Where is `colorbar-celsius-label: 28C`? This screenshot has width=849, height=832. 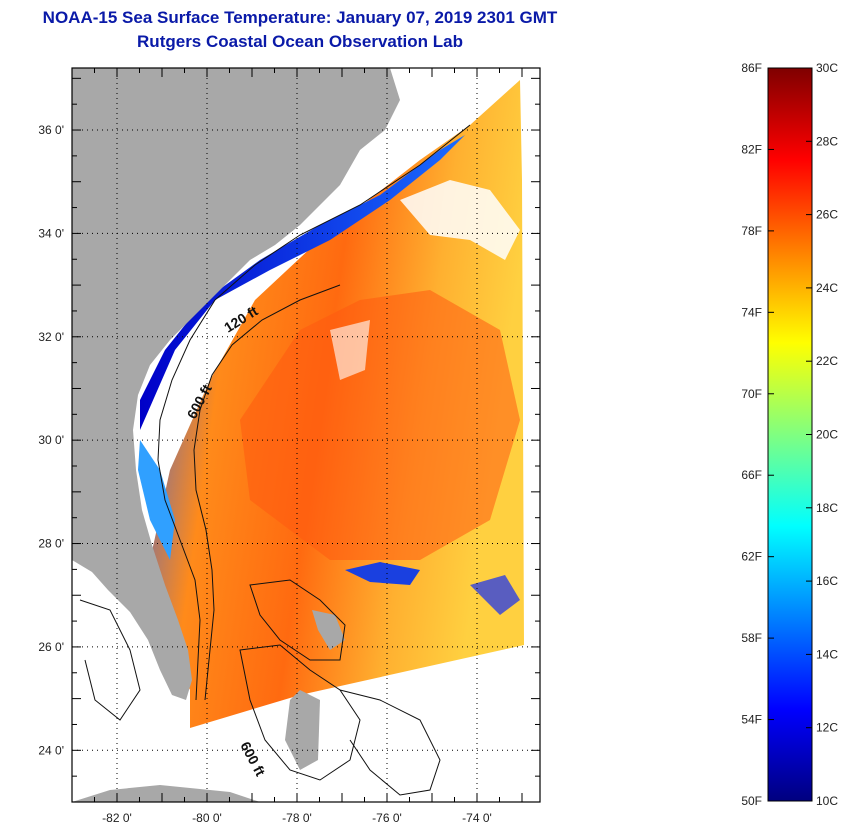
colorbar-celsius-label: 28C is located at coordinates (827, 141).